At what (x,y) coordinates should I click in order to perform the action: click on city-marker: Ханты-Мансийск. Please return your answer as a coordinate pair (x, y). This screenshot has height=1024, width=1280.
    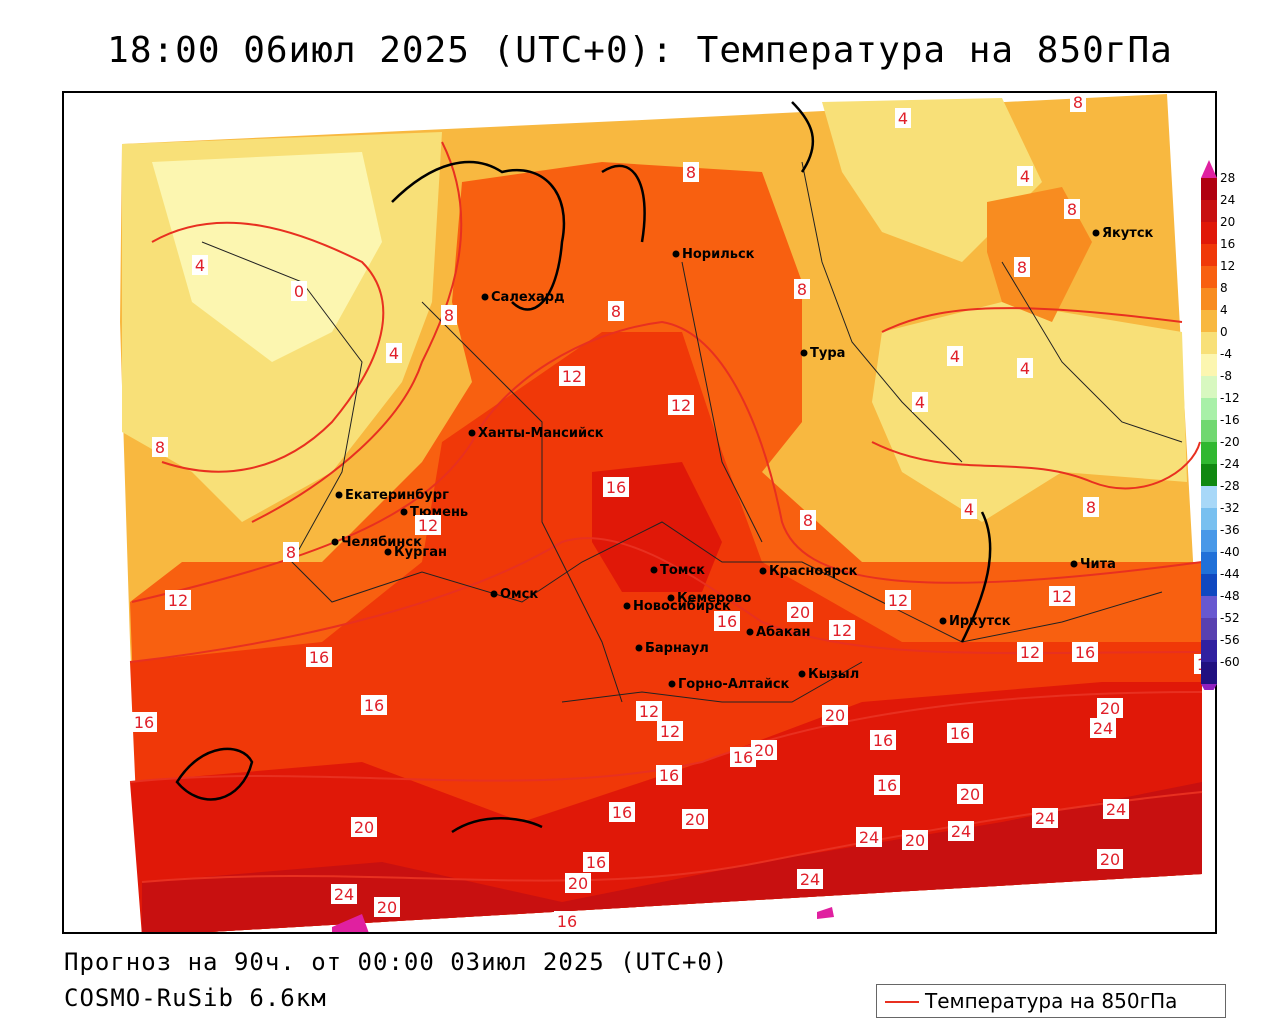
    Looking at the image, I should click on (536, 433).